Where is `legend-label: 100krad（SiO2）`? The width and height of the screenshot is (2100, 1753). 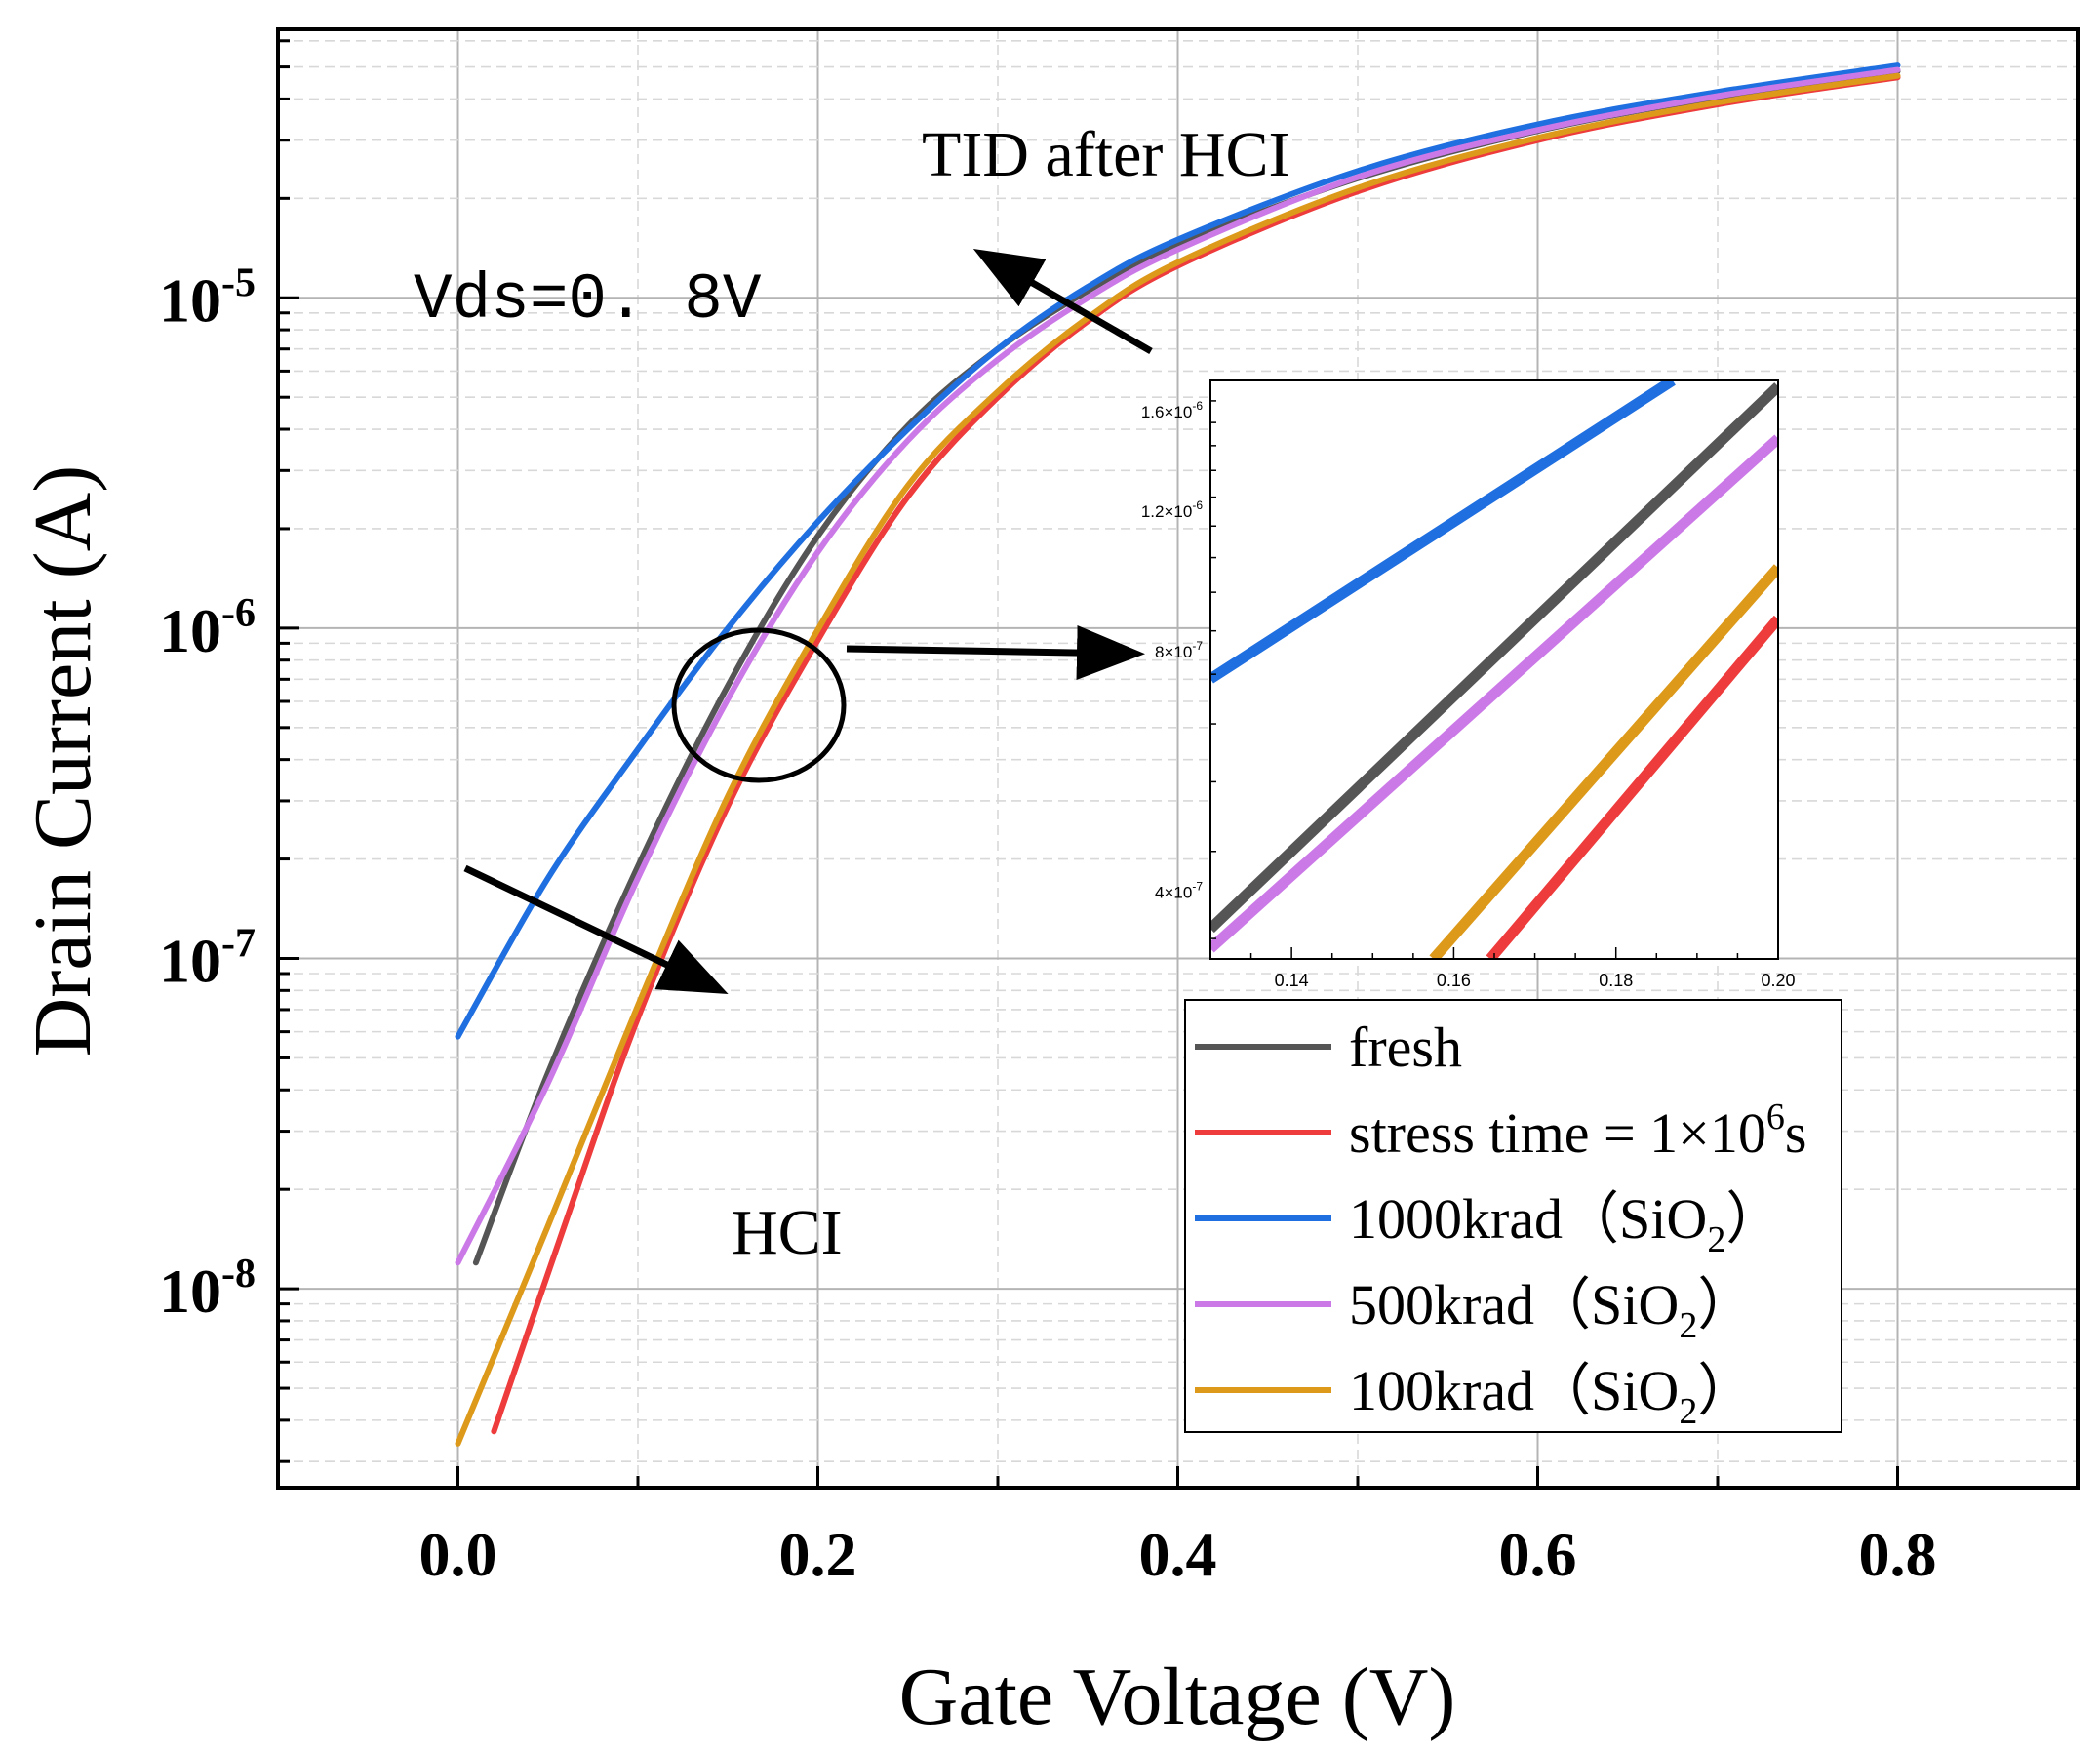 legend-label: 100krad（SiO2） is located at coordinates (1552, 1395).